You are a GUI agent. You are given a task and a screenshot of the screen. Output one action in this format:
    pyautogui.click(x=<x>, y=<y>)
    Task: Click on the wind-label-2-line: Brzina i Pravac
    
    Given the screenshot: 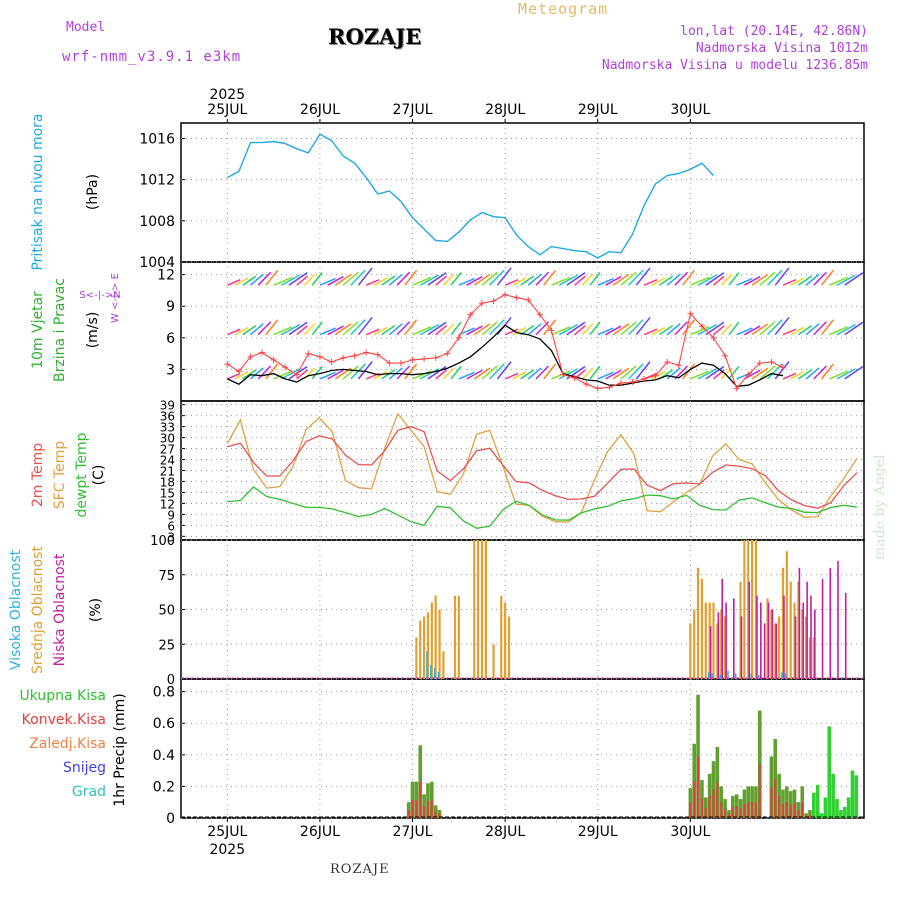 What is the action you would take?
    pyautogui.click(x=60, y=330)
    